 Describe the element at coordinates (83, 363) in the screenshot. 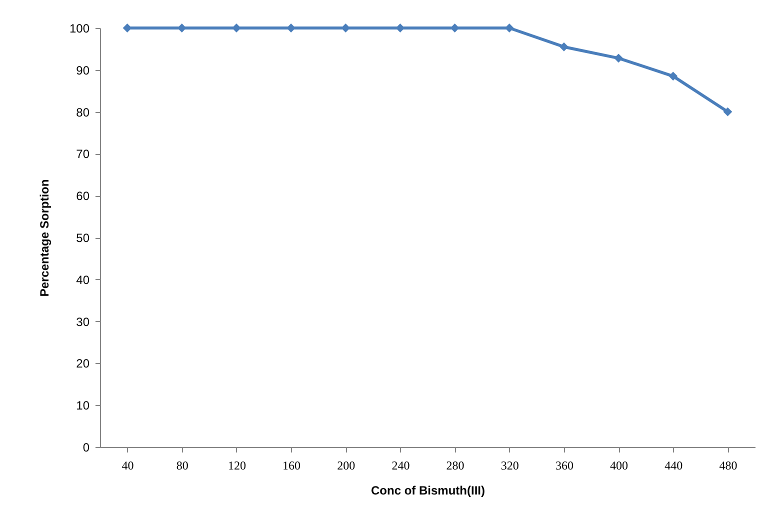

I see `y-tick-label: 20` at that location.